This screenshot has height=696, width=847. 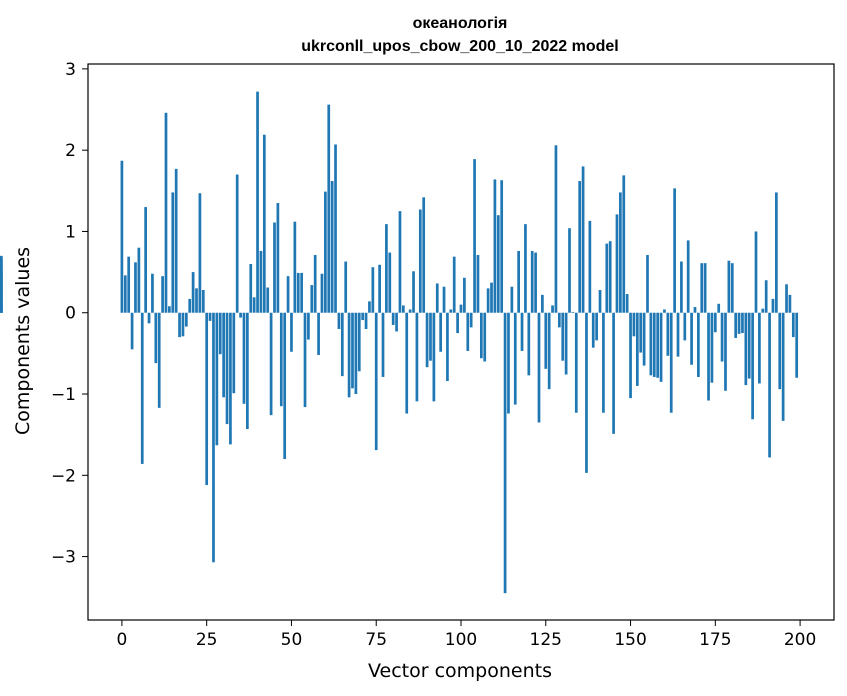 What do you see at coordinates (630, 640) in the screenshot?
I see `x-tick-label: 150` at bounding box center [630, 640].